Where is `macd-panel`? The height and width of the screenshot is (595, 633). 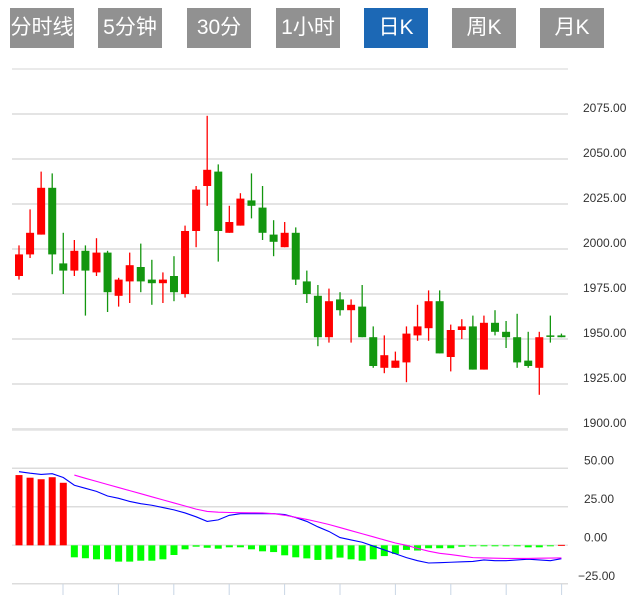
macd-panel is located at coordinates (290, 517).